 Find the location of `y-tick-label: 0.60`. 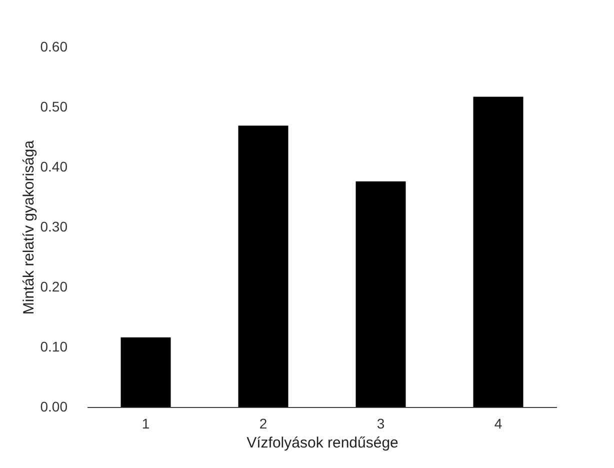

y-tick-label: 0.60 is located at coordinates (54, 46).